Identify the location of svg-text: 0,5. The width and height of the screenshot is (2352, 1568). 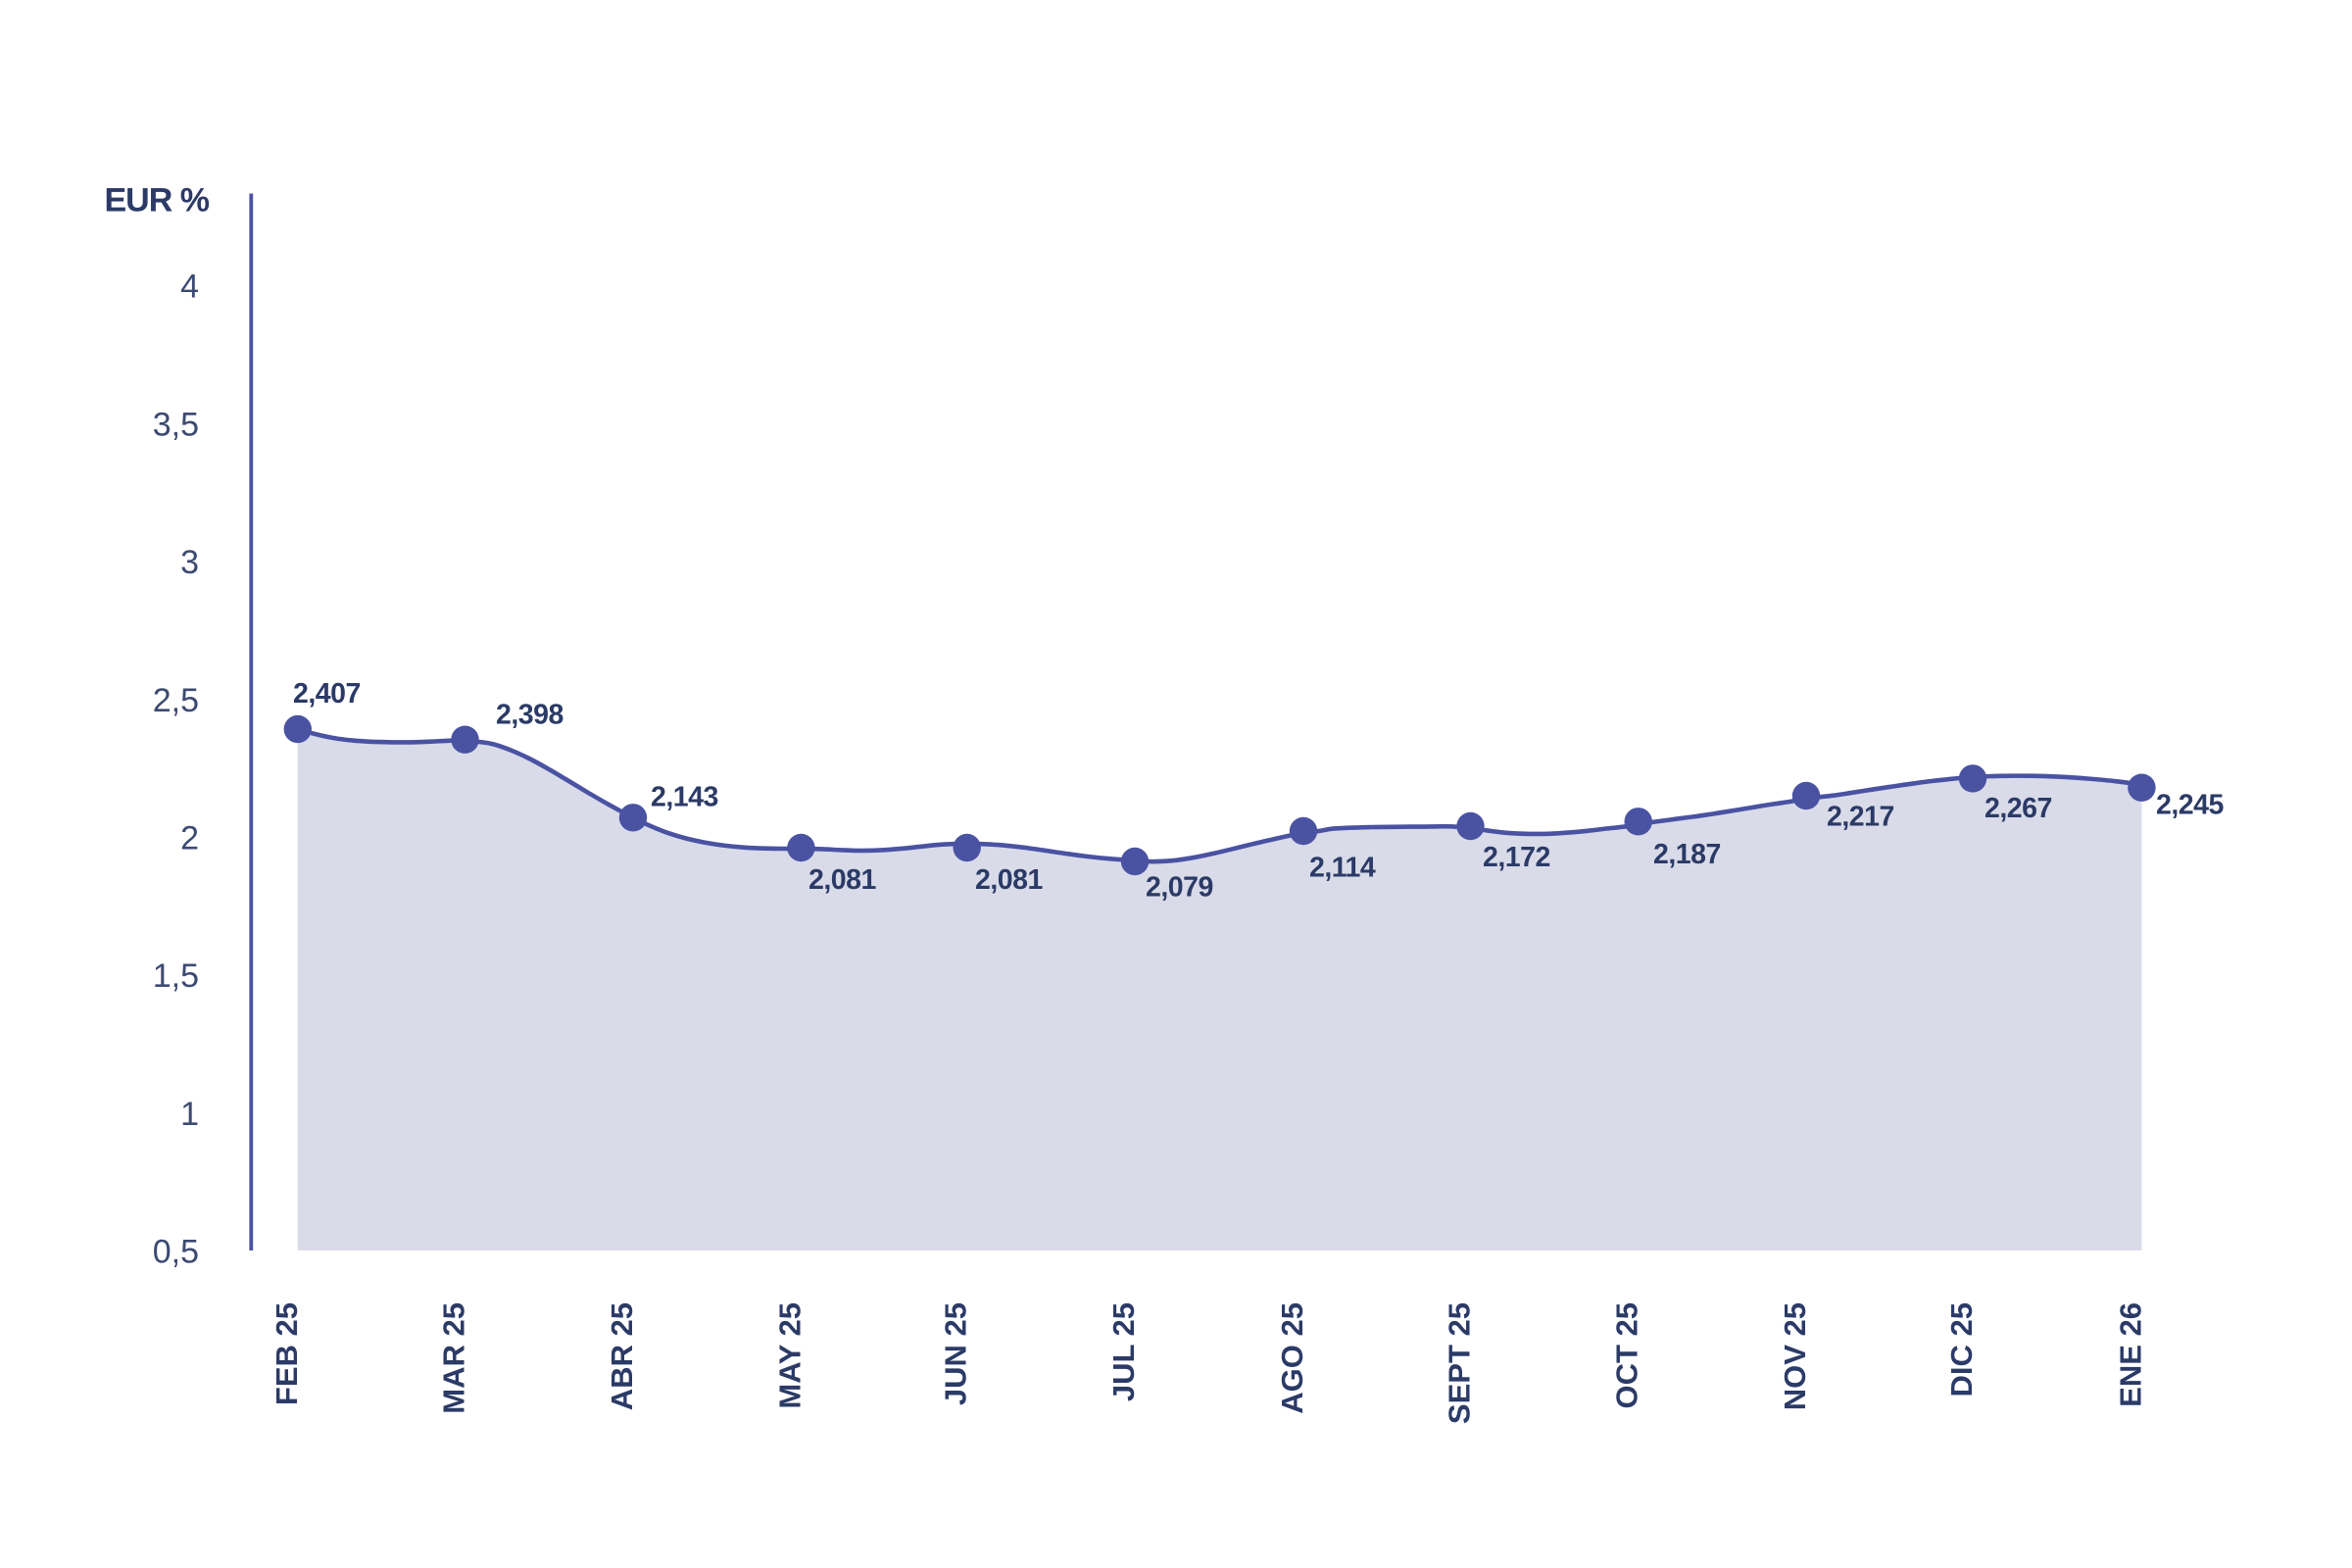
(176, 1252).